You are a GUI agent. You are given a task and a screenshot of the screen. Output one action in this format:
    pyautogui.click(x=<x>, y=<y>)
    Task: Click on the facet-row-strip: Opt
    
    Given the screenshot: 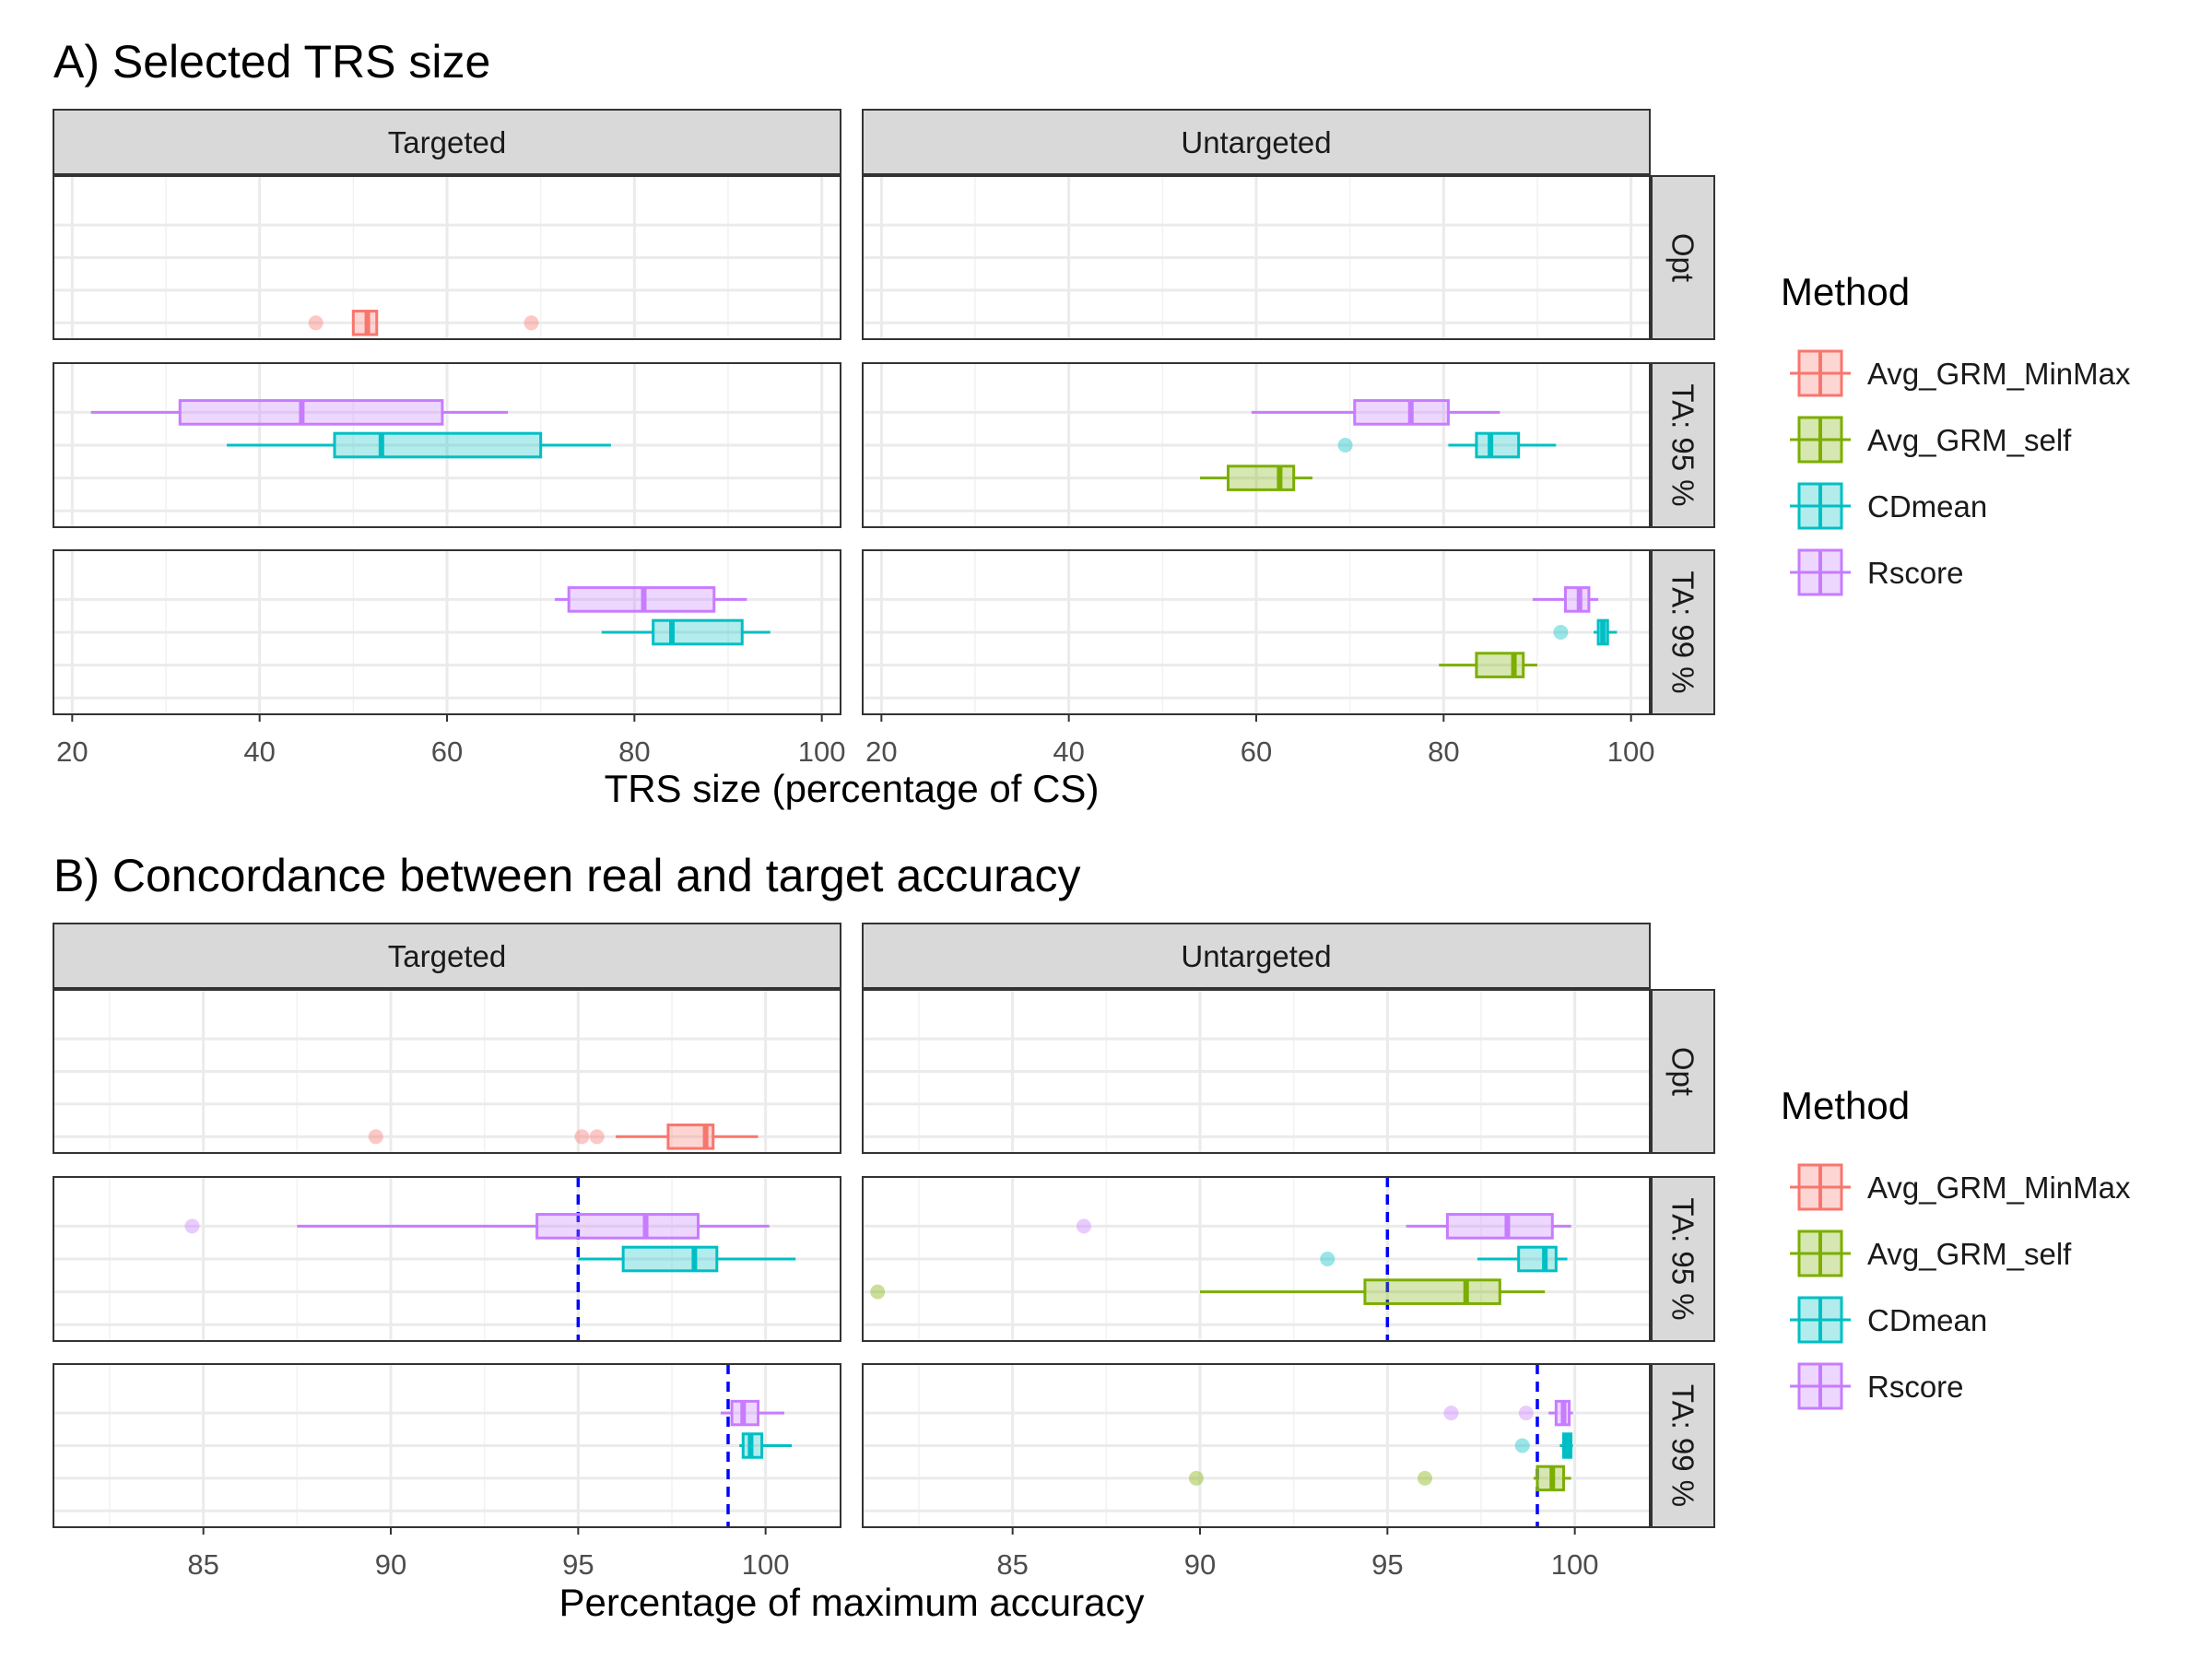 What is the action you would take?
    pyautogui.click(x=1683, y=1071)
    